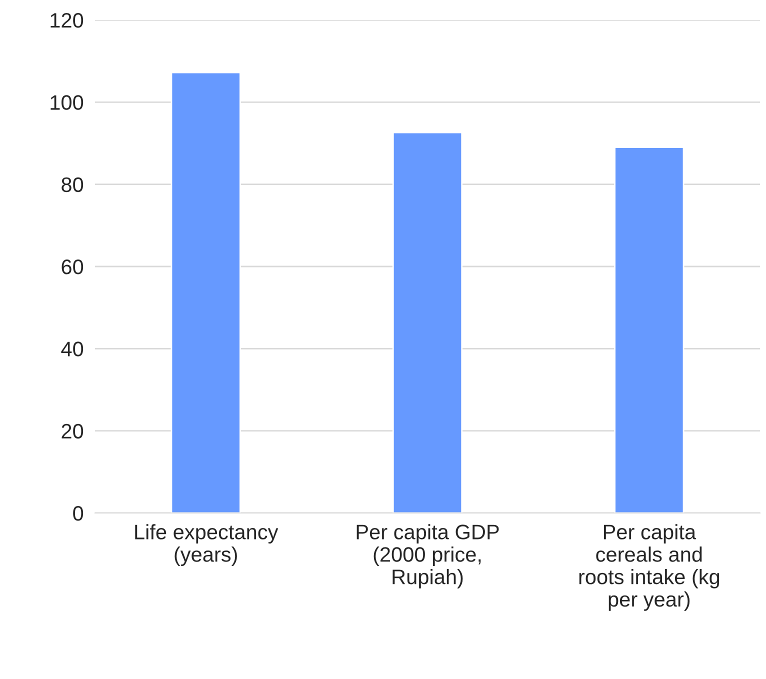 This screenshot has width=766, height=679. What do you see at coordinates (72, 349) in the screenshot?
I see `y-tick-label: 40` at bounding box center [72, 349].